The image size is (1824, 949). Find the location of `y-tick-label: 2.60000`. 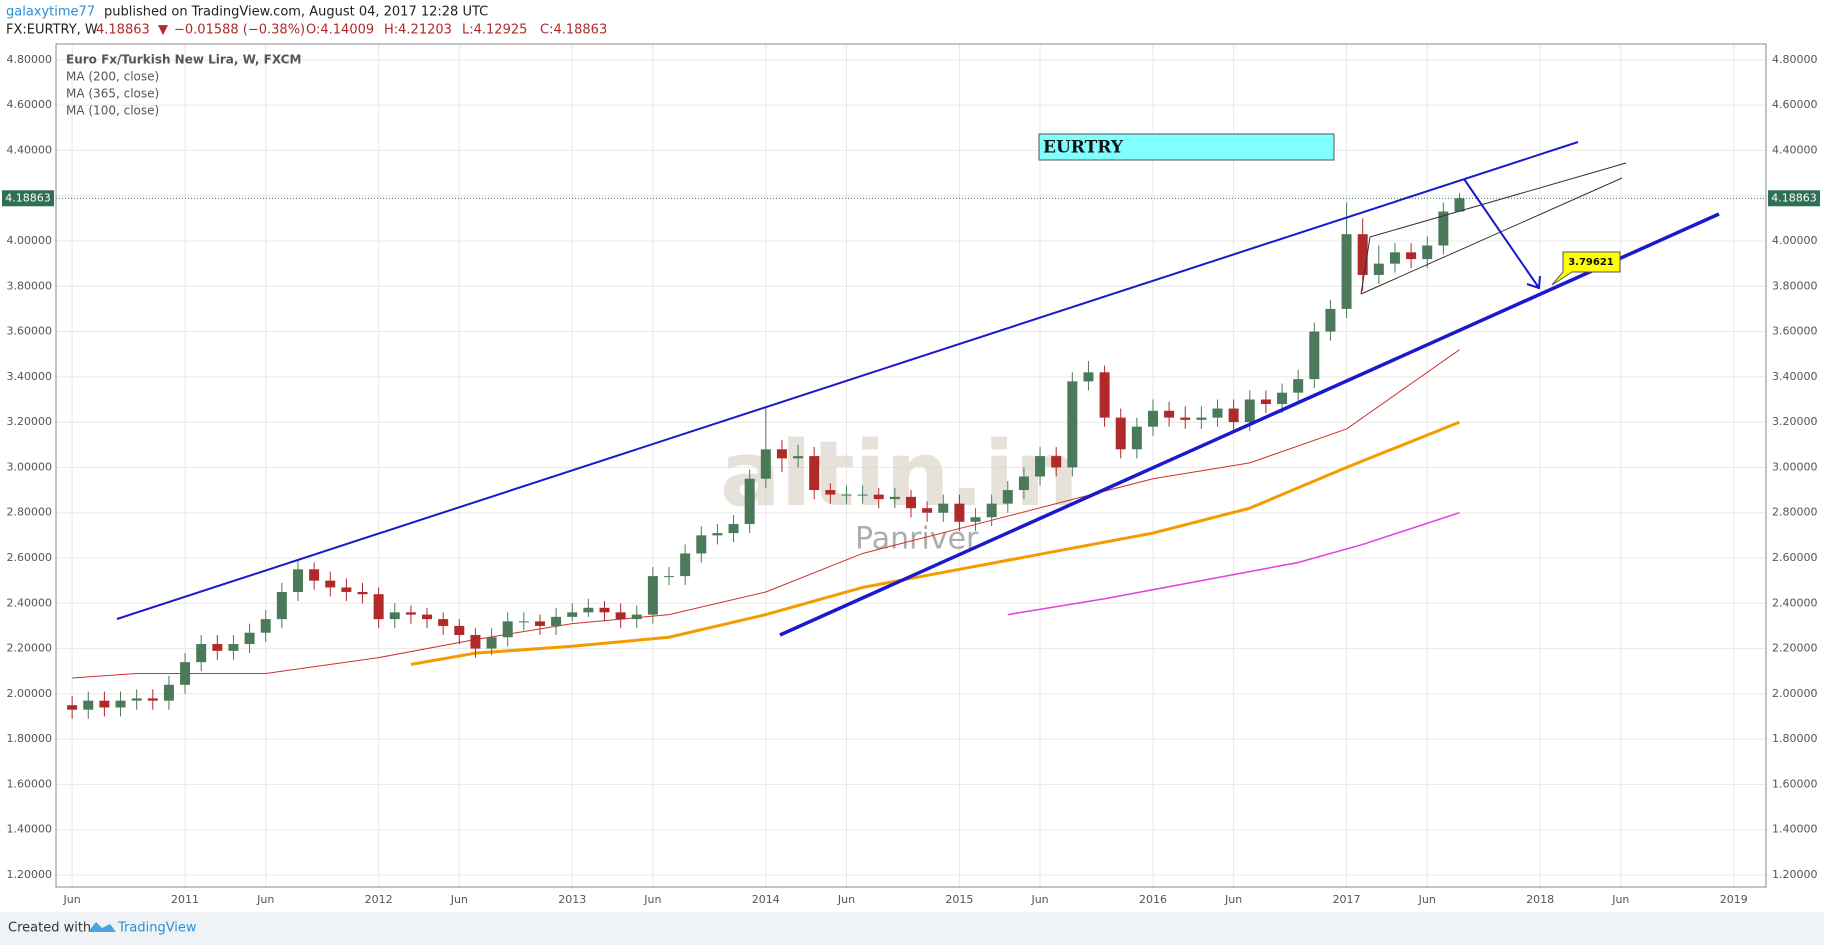

y-tick-label: 2.60000 is located at coordinates (1795, 557).